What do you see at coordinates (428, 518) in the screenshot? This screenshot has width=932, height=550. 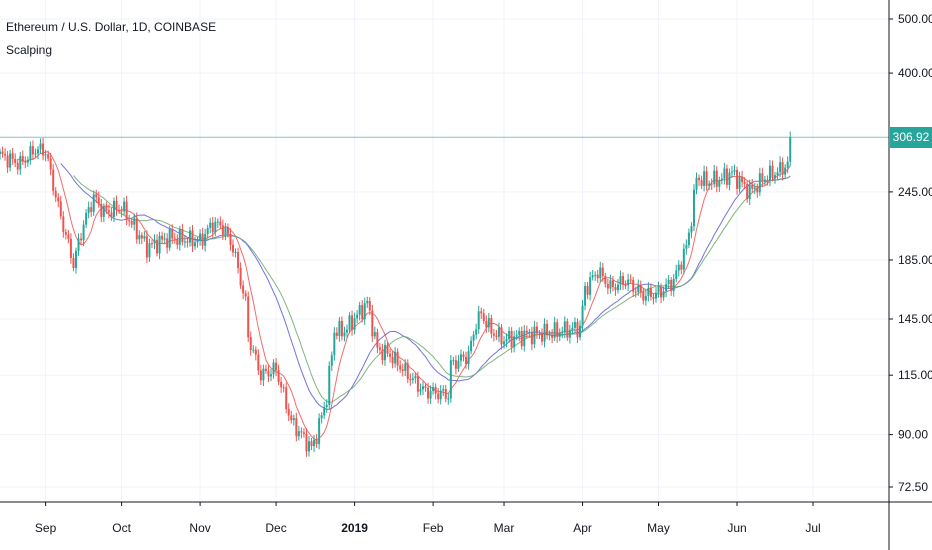 I see `time-axis: Sep Oct Nov Dec 2019 Feb Mar Apr May Jun Jul` at bounding box center [428, 518].